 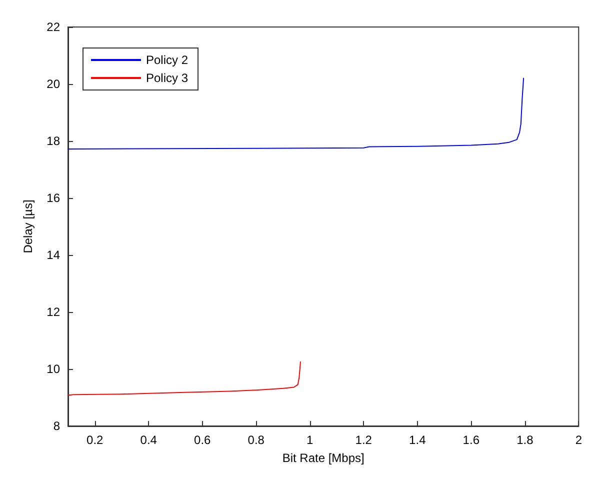 What do you see at coordinates (471, 440) in the screenshot?
I see `x-tick-label: 1.6` at bounding box center [471, 440].